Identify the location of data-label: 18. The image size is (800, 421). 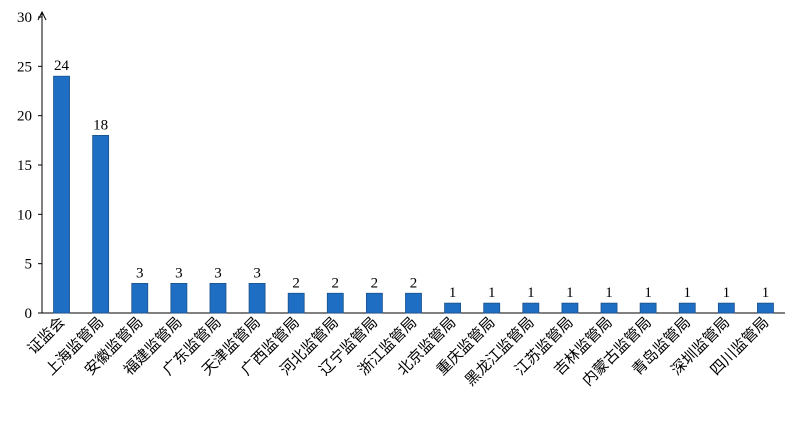
(100, 125).